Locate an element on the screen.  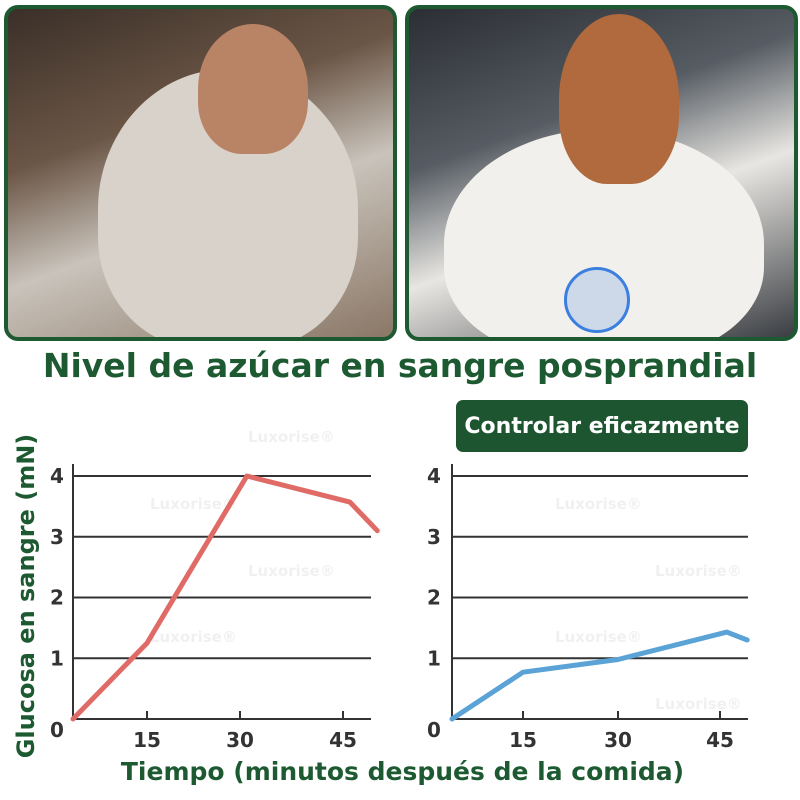
control-effectively-badge: Controlar eficazmente is located at coordinates (602, 426).